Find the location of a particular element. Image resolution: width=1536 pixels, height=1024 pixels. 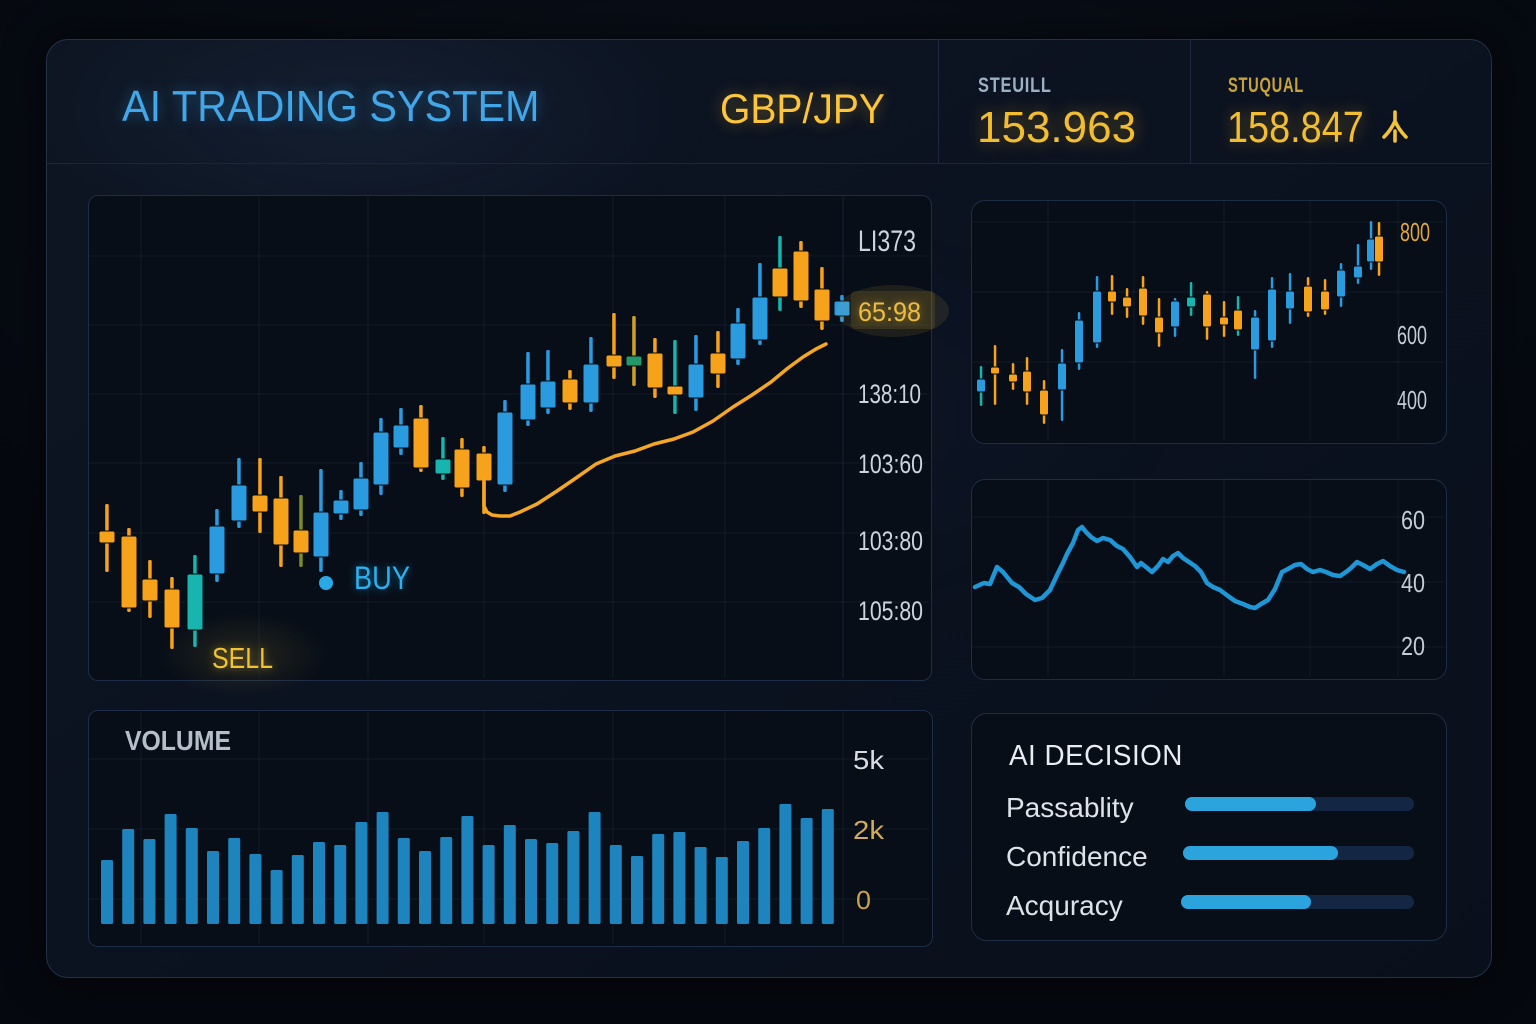

svg-text: 60 is located at coordinates (1413, 520).